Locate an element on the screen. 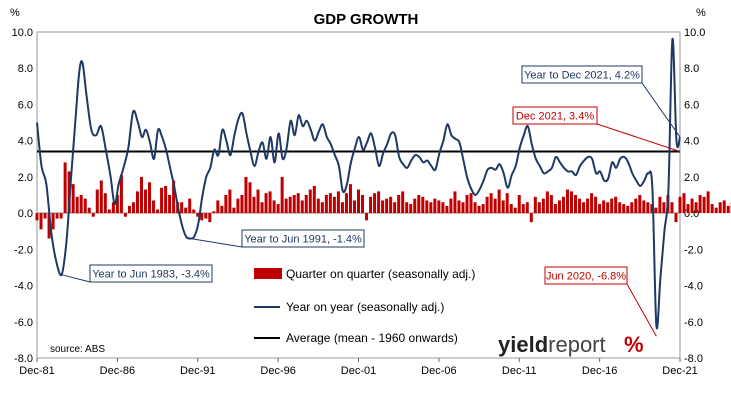  y-tick-right: -2.0 is located at coordinates (693, 250).